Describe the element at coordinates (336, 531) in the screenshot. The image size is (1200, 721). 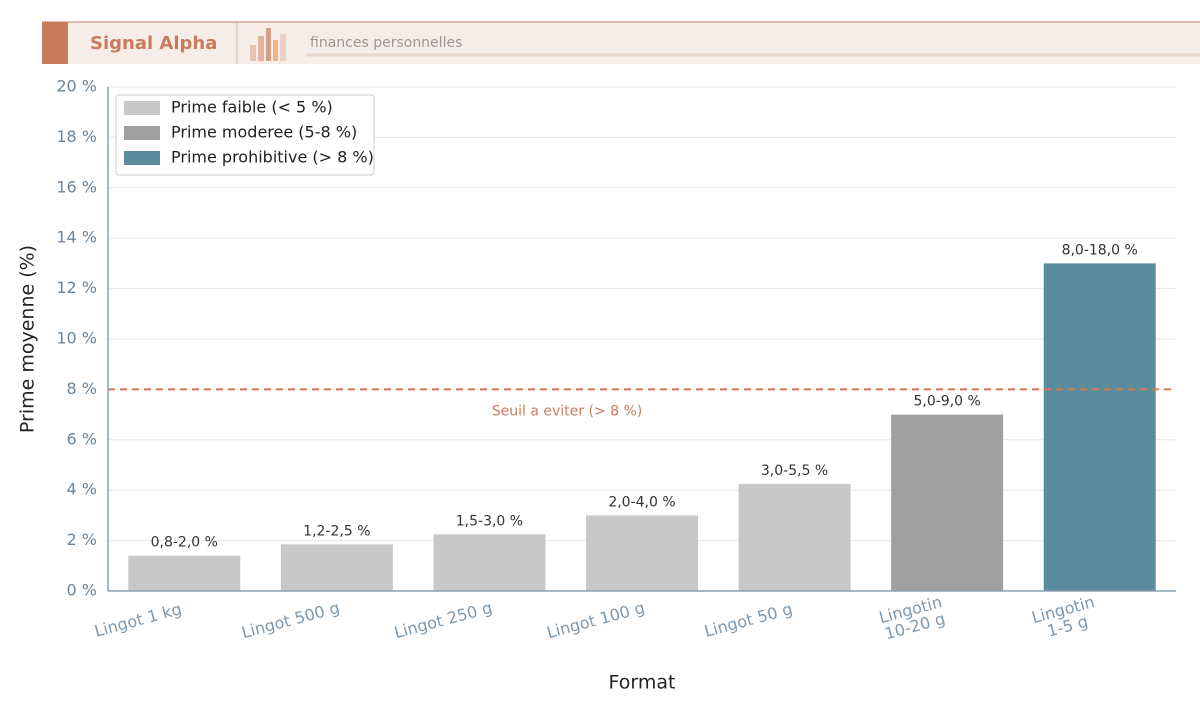
I see `value-label: 1,2-2,5 %` at that location.